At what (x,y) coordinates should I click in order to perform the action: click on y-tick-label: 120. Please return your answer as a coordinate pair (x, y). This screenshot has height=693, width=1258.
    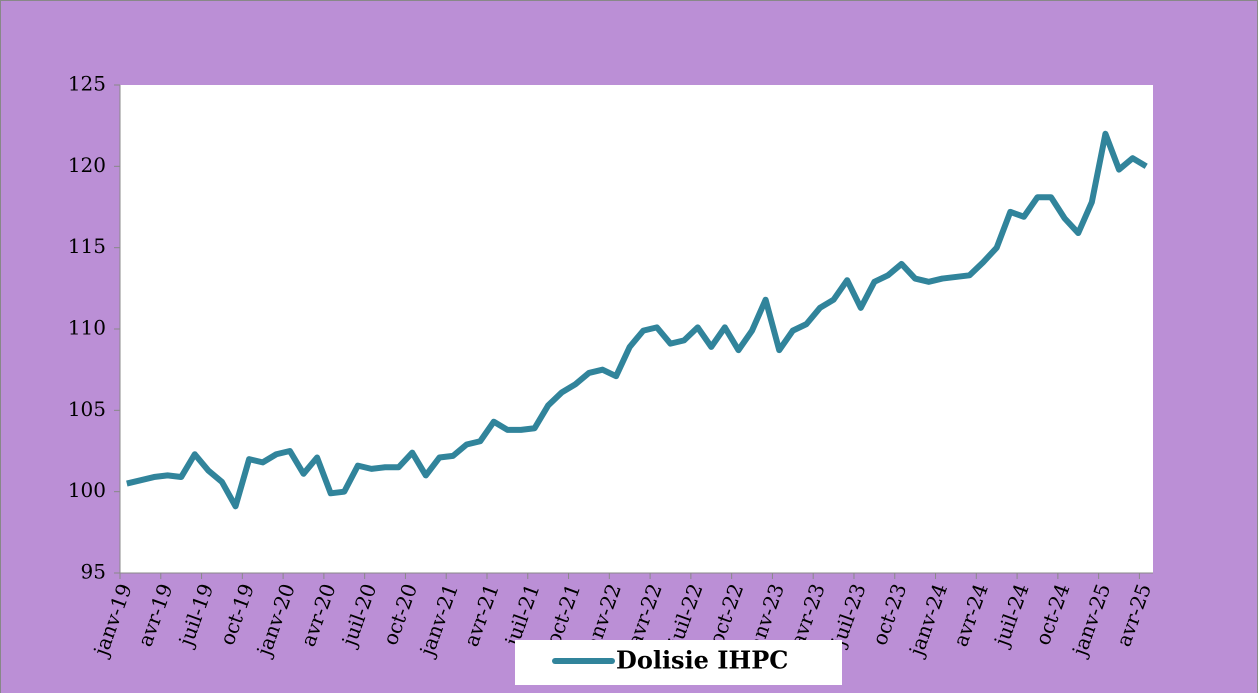
    Looking at the image, I should click on (87, 165).